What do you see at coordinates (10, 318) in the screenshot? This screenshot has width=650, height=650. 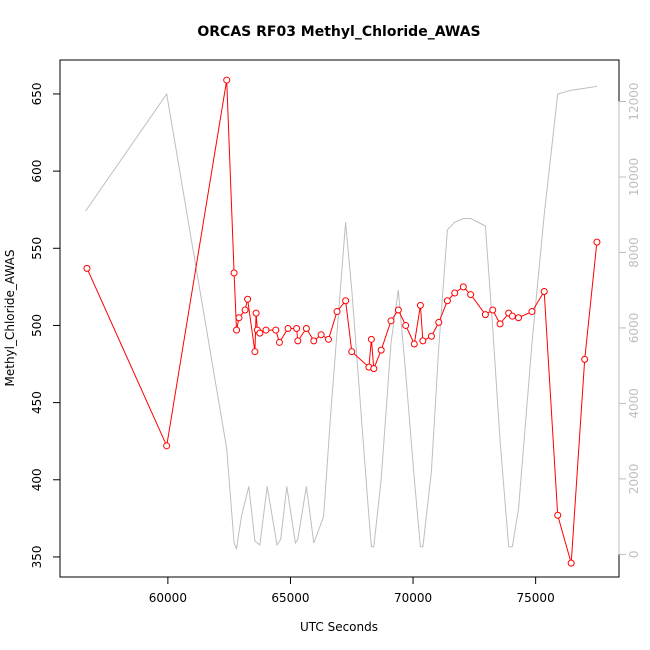 I see `y-axis-label: Methyl_Chloride_AWAS` at bounding box center [10, 318].